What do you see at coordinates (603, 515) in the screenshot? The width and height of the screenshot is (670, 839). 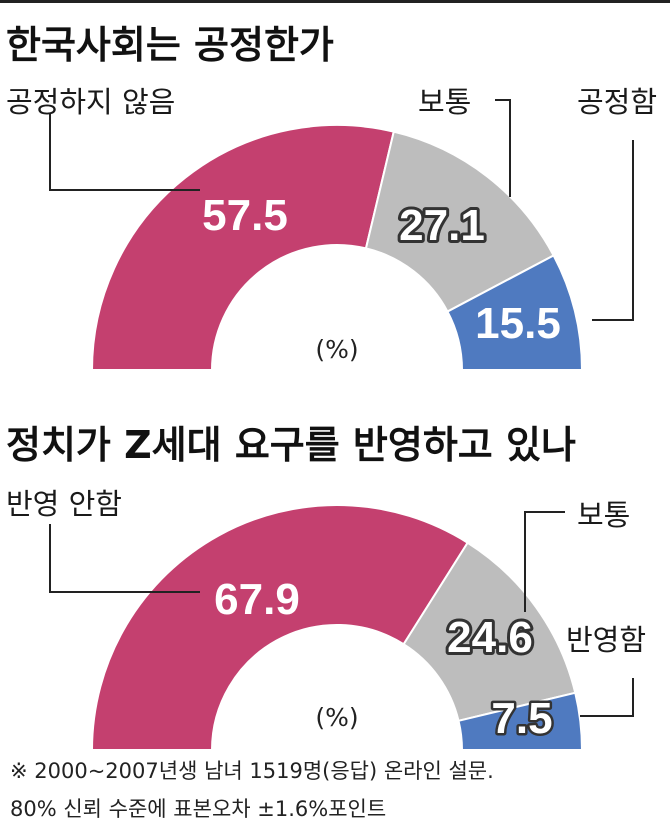 I see `chart2-label-normal: 보통` at bounding box center [603, 515].